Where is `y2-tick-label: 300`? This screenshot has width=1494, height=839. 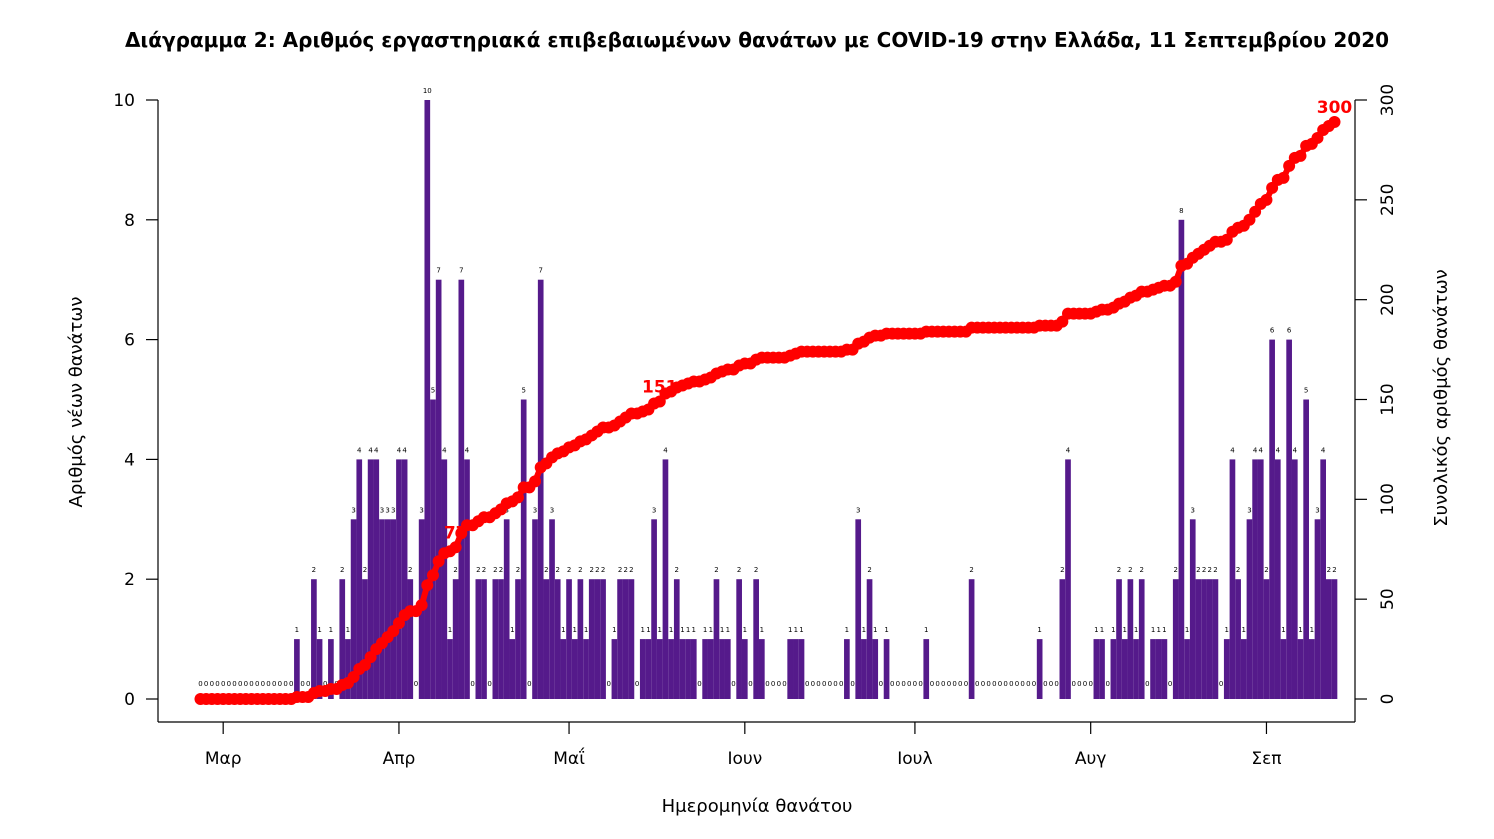 y2-tick-label: 300 is located at coordinates (1388, 100).